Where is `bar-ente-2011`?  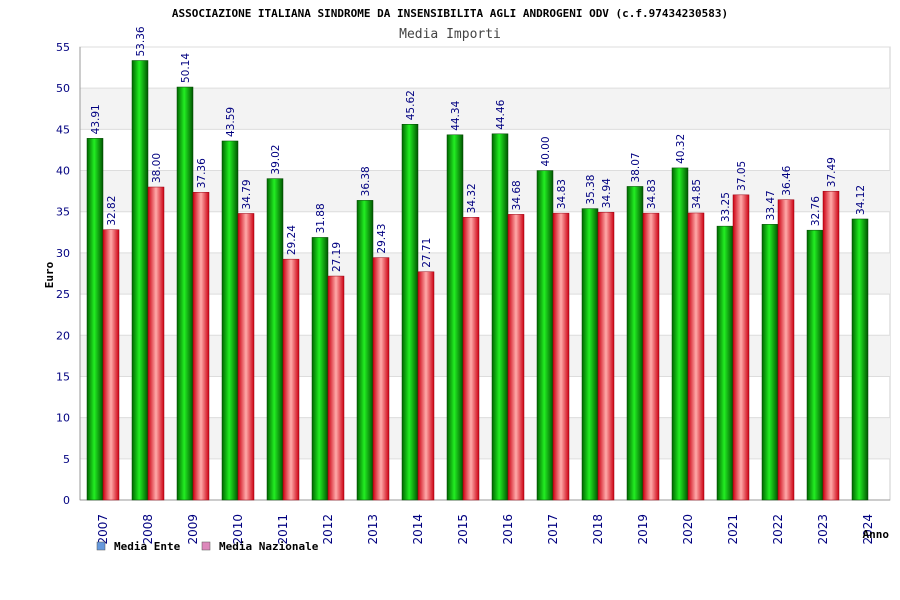 bar-ente-2011 is located at coordinates (275, 339).